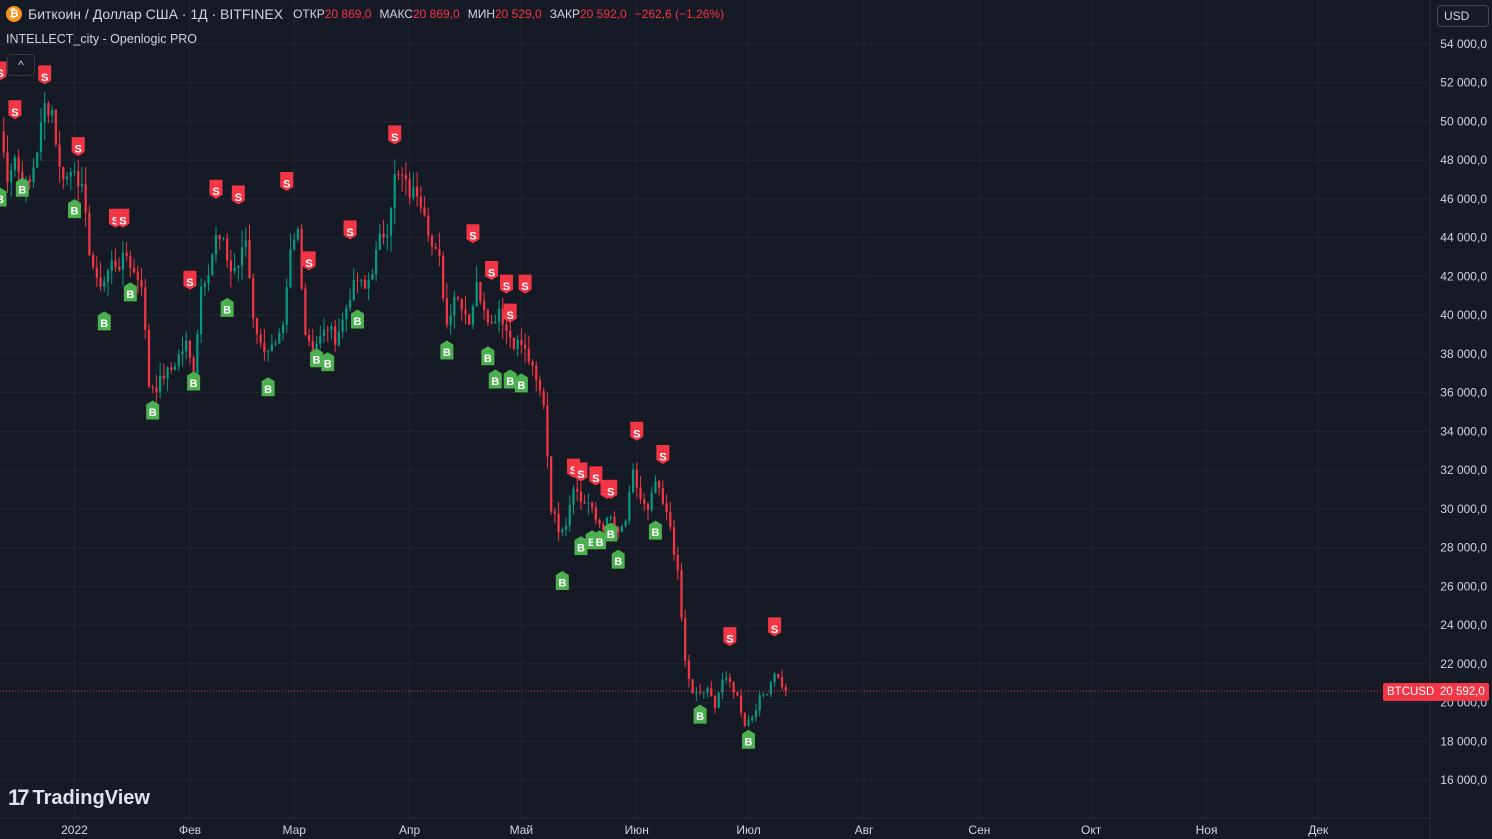 Image resolution: width=1492 pixels, height=839 pixels. Describe the element at coordinates (1462, 692) in the screenshot. I see `last-price-value-tag: 20 592,0` at that location.